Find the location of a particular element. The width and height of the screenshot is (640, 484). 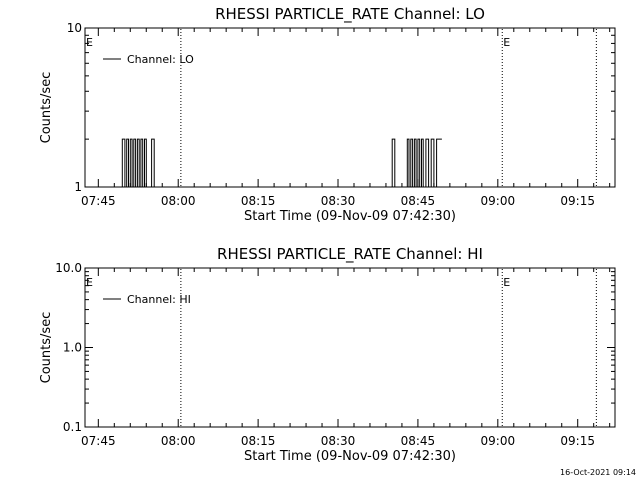

legend-entry: Channel: HI is located at coordinates (159, 299).